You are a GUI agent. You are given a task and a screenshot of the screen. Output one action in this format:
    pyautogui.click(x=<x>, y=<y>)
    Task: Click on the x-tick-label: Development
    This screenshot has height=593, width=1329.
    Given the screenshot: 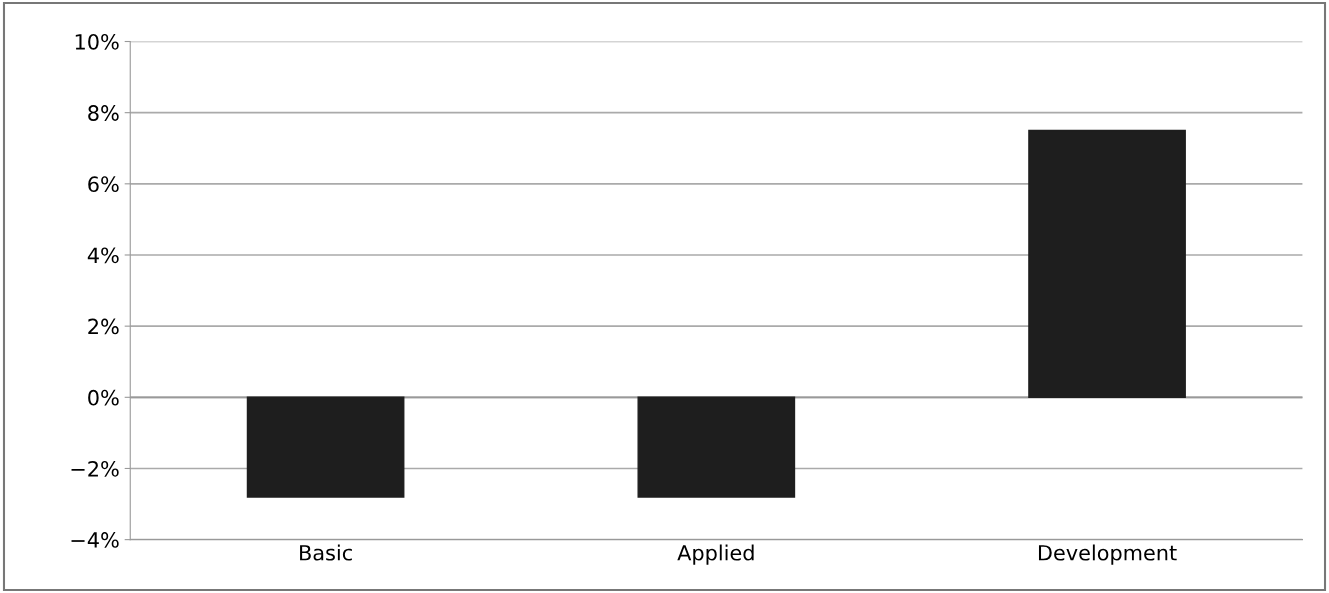 What is the action you would take?
    pyautogui.click(x=1107, y=554)
    